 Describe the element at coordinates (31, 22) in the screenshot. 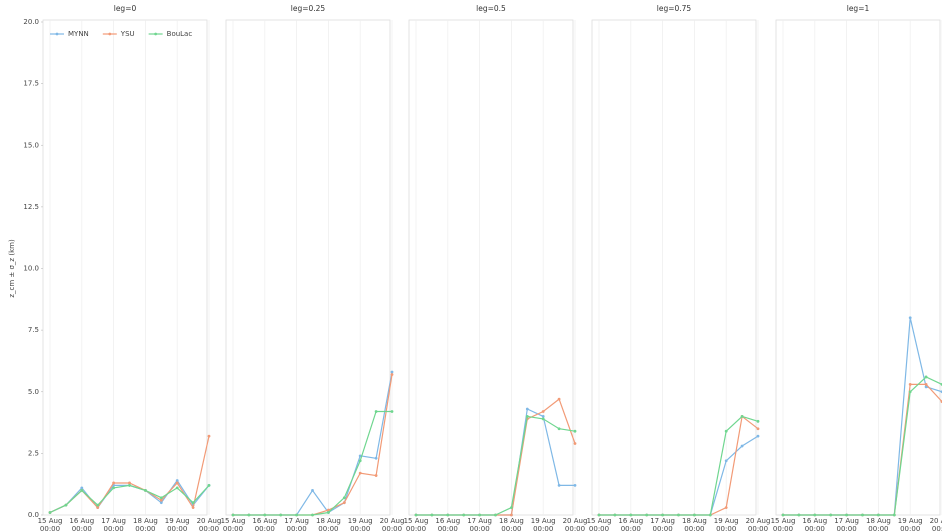

I see `y-tick-label: 20.0` at that location.